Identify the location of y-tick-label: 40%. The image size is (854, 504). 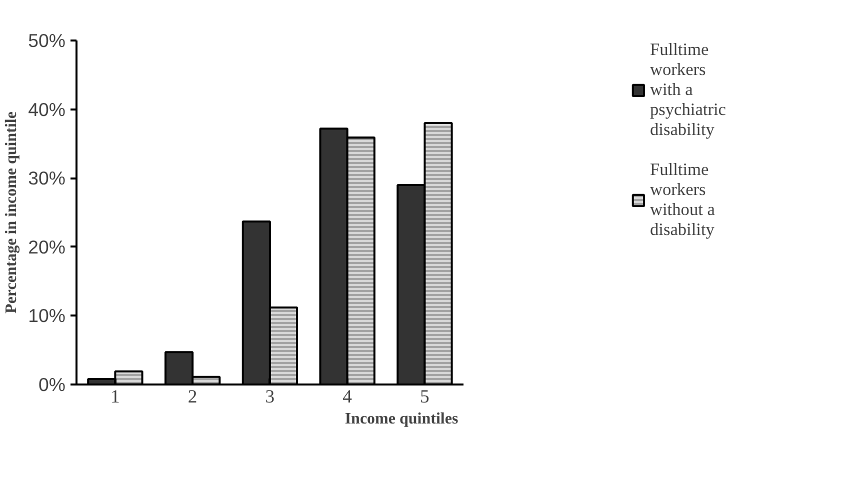
(47, 109).